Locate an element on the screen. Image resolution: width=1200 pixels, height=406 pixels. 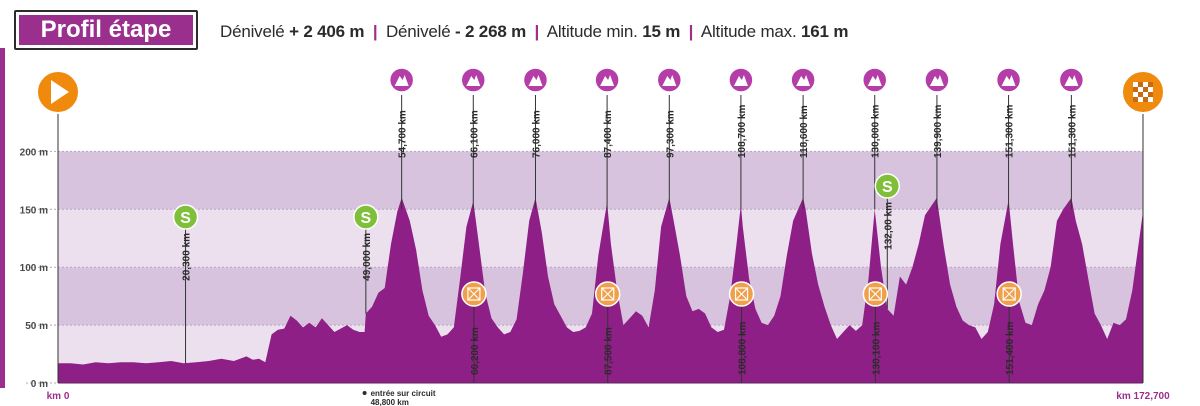
stat-elevation-loss-value: - 2 268 m is located at coordinates (491, 31).